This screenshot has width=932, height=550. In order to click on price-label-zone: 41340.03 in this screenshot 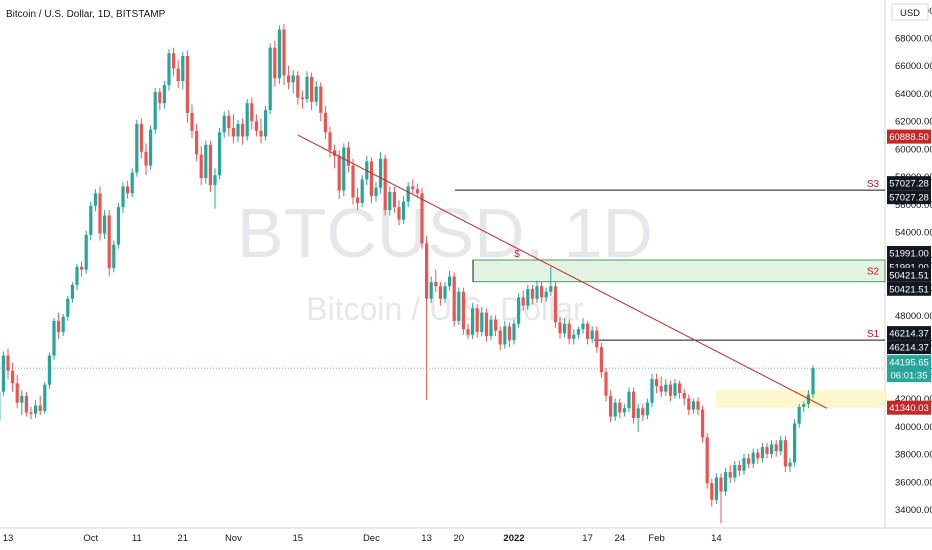, I will do `click(909, 407)`.